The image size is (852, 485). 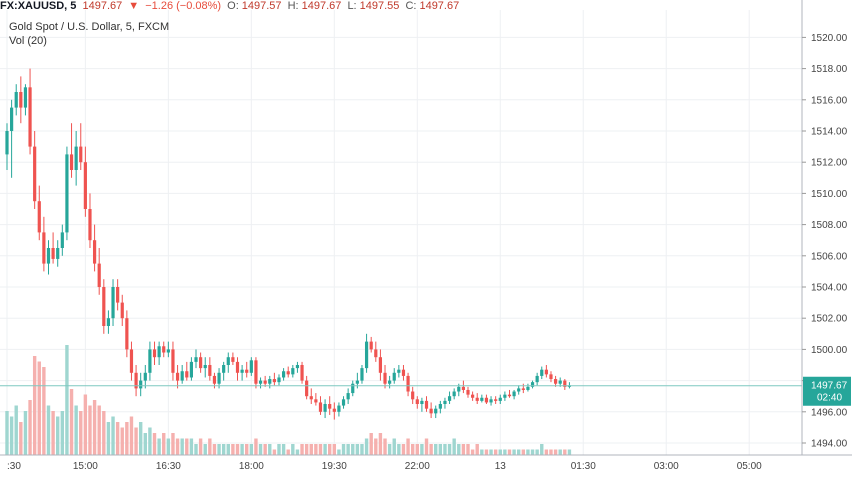 What do you see at coordinates (439, 6) in the screenshot?
I see `close-value: 1497.67` at bounding box center [439, 6].